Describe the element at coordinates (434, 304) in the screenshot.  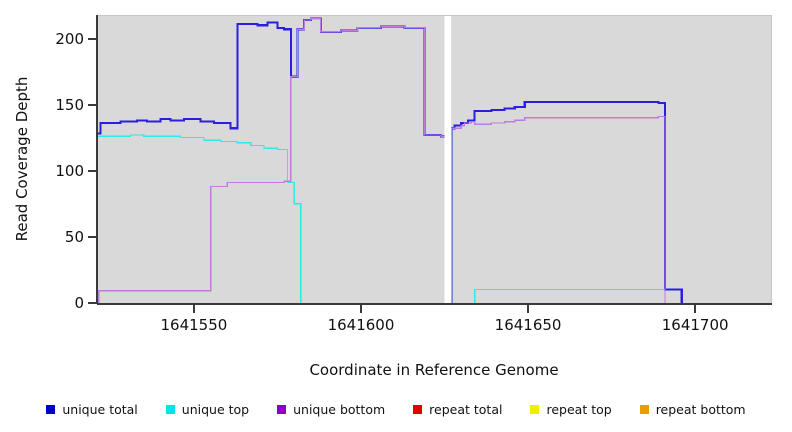
I see `x-axis-line` at that location.